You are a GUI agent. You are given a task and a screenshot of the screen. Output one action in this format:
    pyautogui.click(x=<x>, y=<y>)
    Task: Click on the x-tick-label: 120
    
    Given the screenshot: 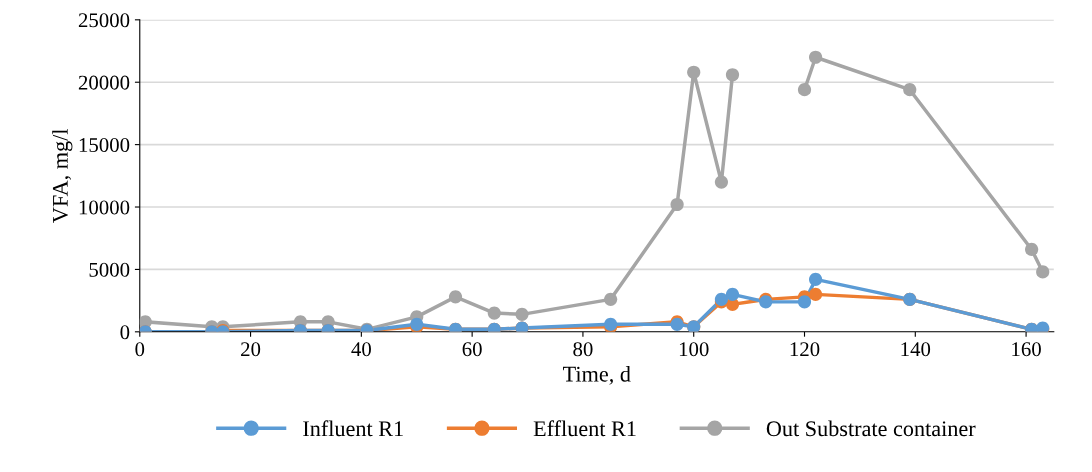 What is the action you would take?
    pyautogui.click(x=805, y=349)
    